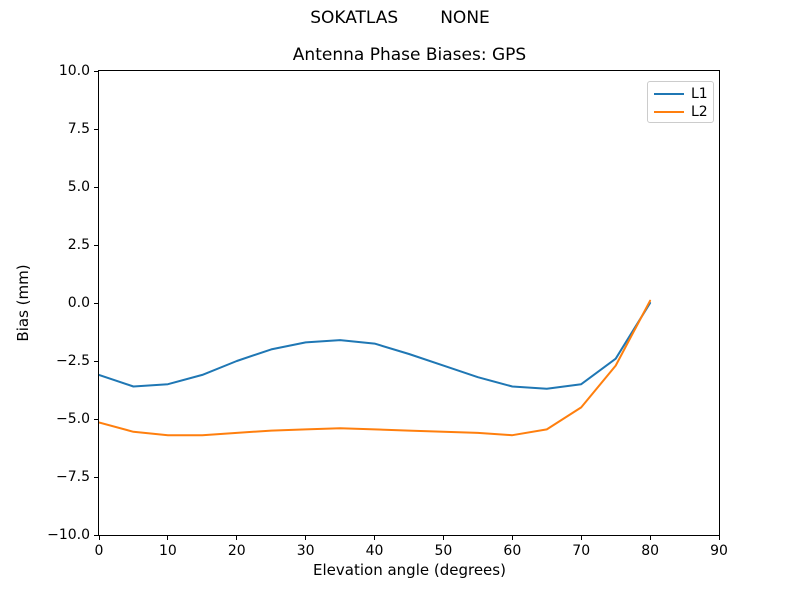 The width and height of the screenshot is (800, 600). What do you see at coordinates (354, 18) in the screenshot?
I see `station-name: SOKATLAS` at bounding box center [354, 18].